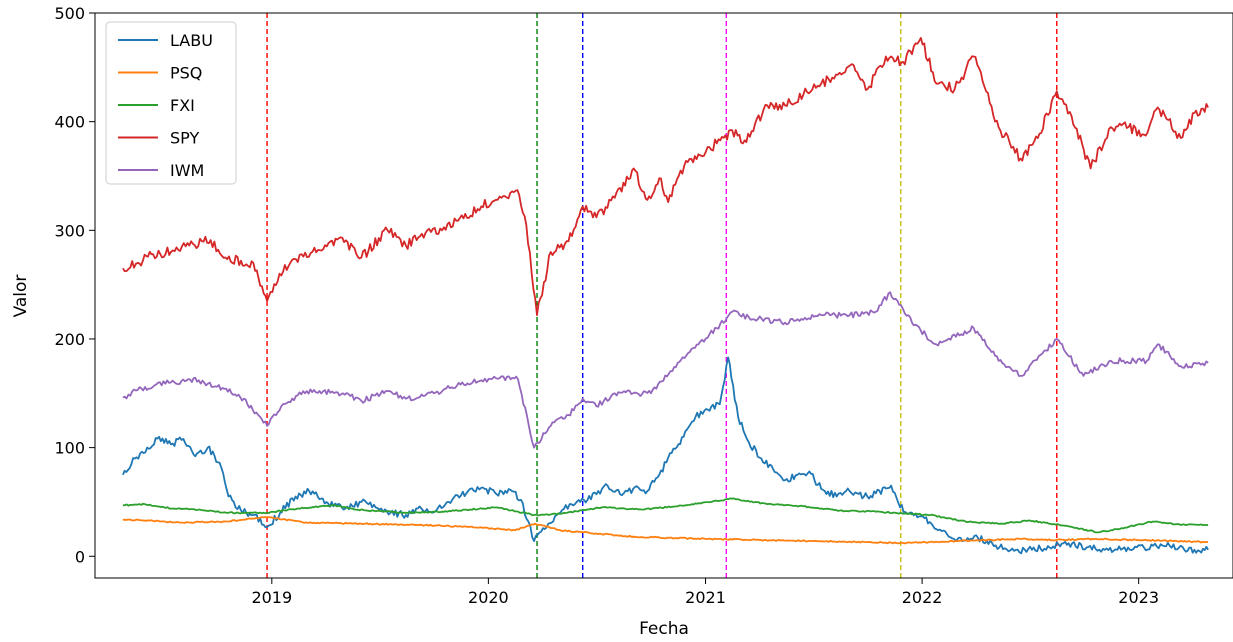  I want to click on legend-label-iwm: IWM, so click(187, 170).